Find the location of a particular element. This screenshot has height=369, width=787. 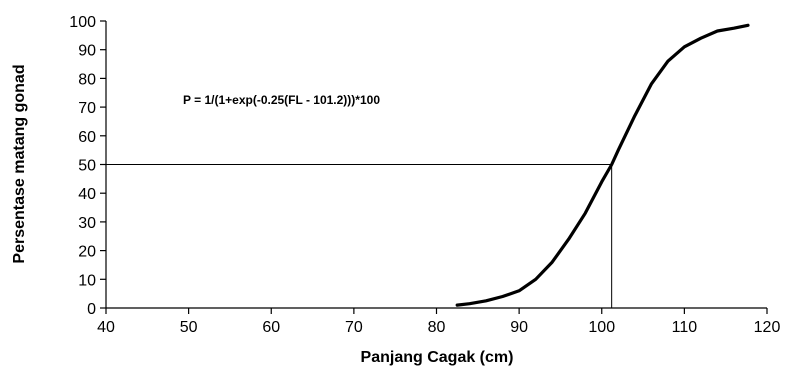

y-tick-label-10: 10 is located at coordinates (87, 280).